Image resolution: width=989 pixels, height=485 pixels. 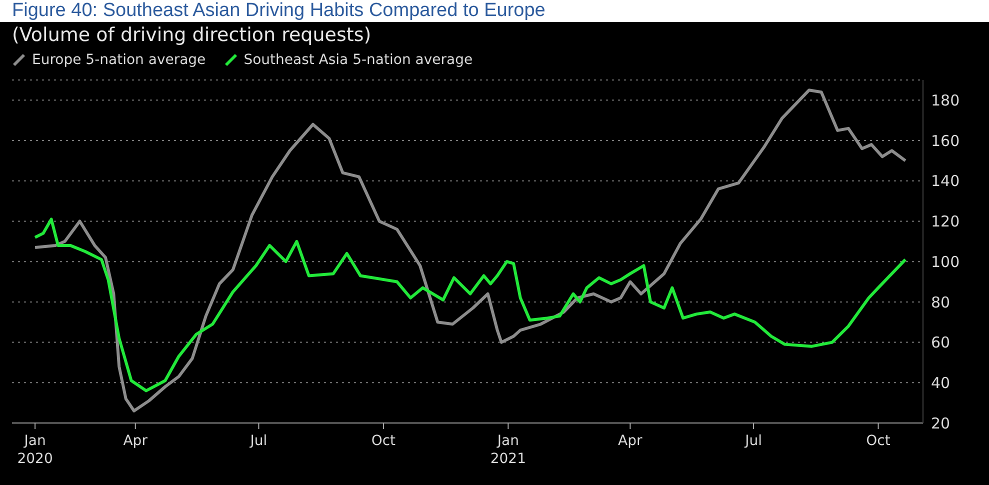 I want to click on y-tick-label: 180, so click(x=945, y=101).